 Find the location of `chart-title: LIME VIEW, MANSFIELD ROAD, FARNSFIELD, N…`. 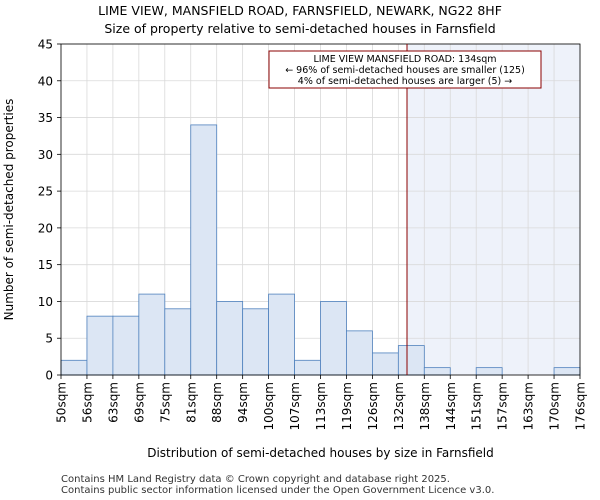

chart-title: LIME VIEW, MANSFIELD ROAD, FARNSFIELD, N… is located at coordinates (300, 10).